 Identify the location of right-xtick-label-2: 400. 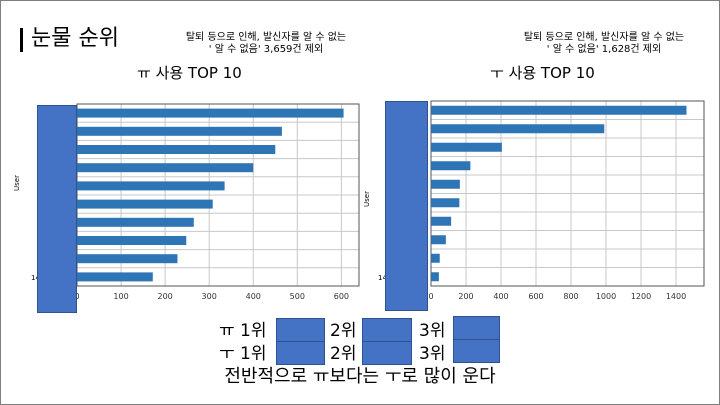
(500, 296).